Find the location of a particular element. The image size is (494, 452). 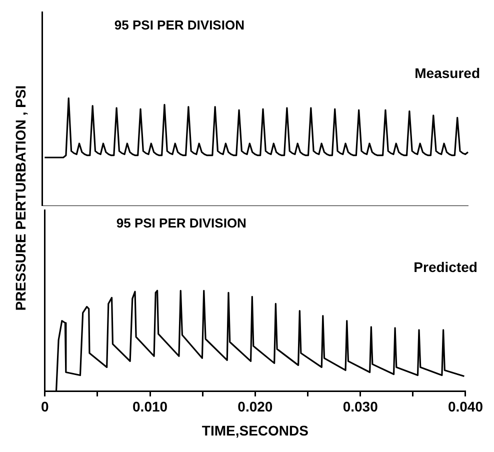

text: Measured is located at coordinates (447, 72).